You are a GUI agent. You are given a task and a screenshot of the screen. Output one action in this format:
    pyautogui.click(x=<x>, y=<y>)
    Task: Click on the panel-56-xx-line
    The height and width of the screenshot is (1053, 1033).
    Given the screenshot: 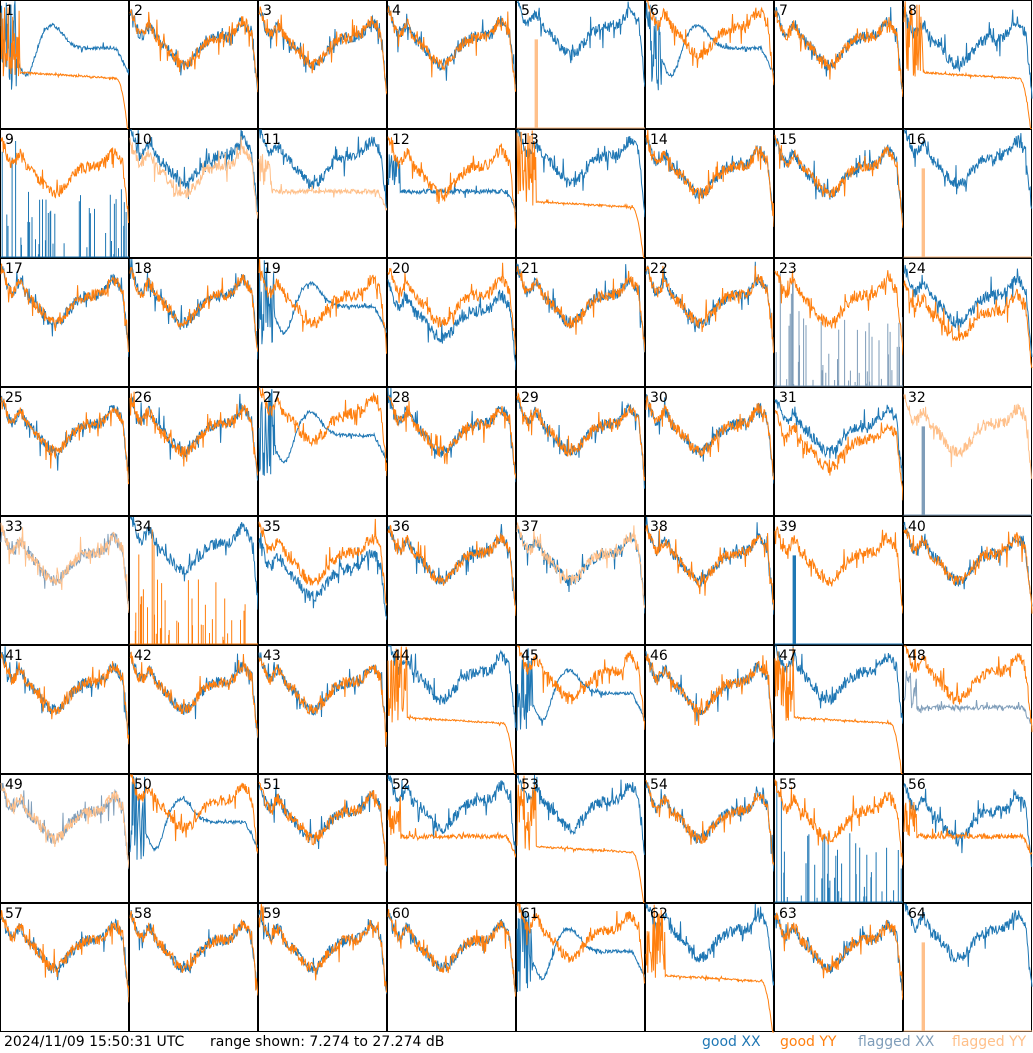 What is the action you would take?
    pyautogui.click(x=968, y=825)
    